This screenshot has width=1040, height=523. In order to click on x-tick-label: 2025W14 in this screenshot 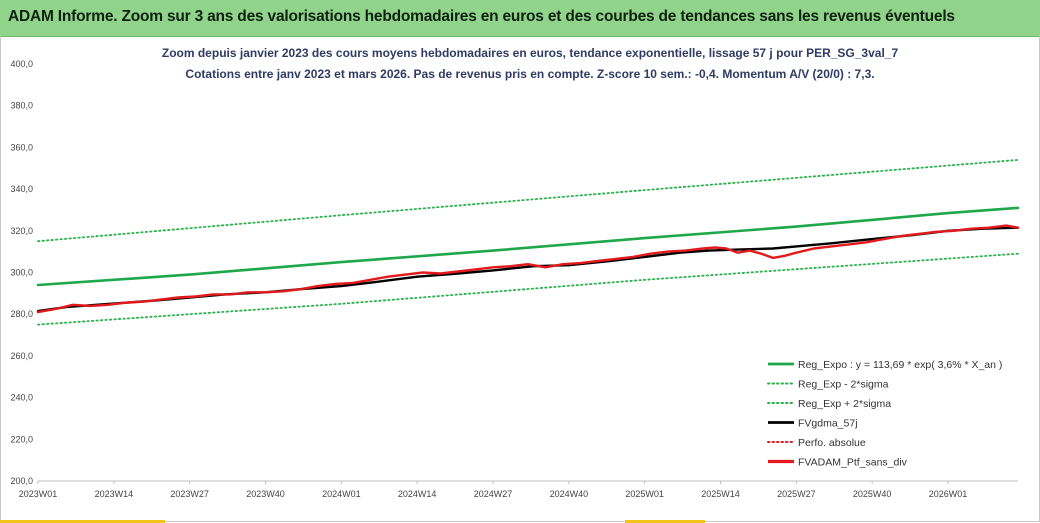, I will do `click(720, 494)`.